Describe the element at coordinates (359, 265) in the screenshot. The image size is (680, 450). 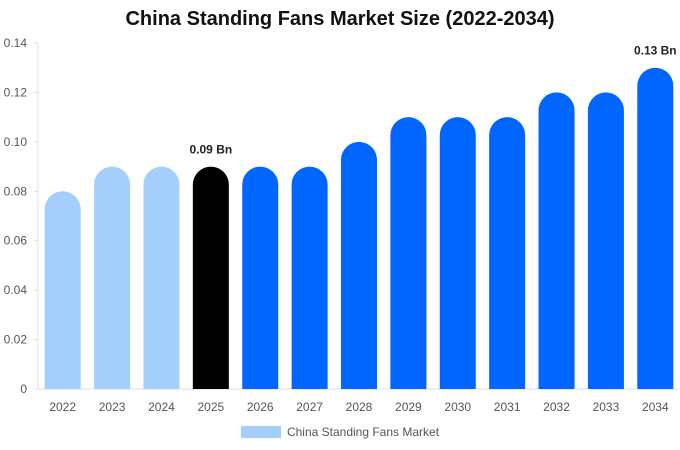
I see `bar-2028` at that location.